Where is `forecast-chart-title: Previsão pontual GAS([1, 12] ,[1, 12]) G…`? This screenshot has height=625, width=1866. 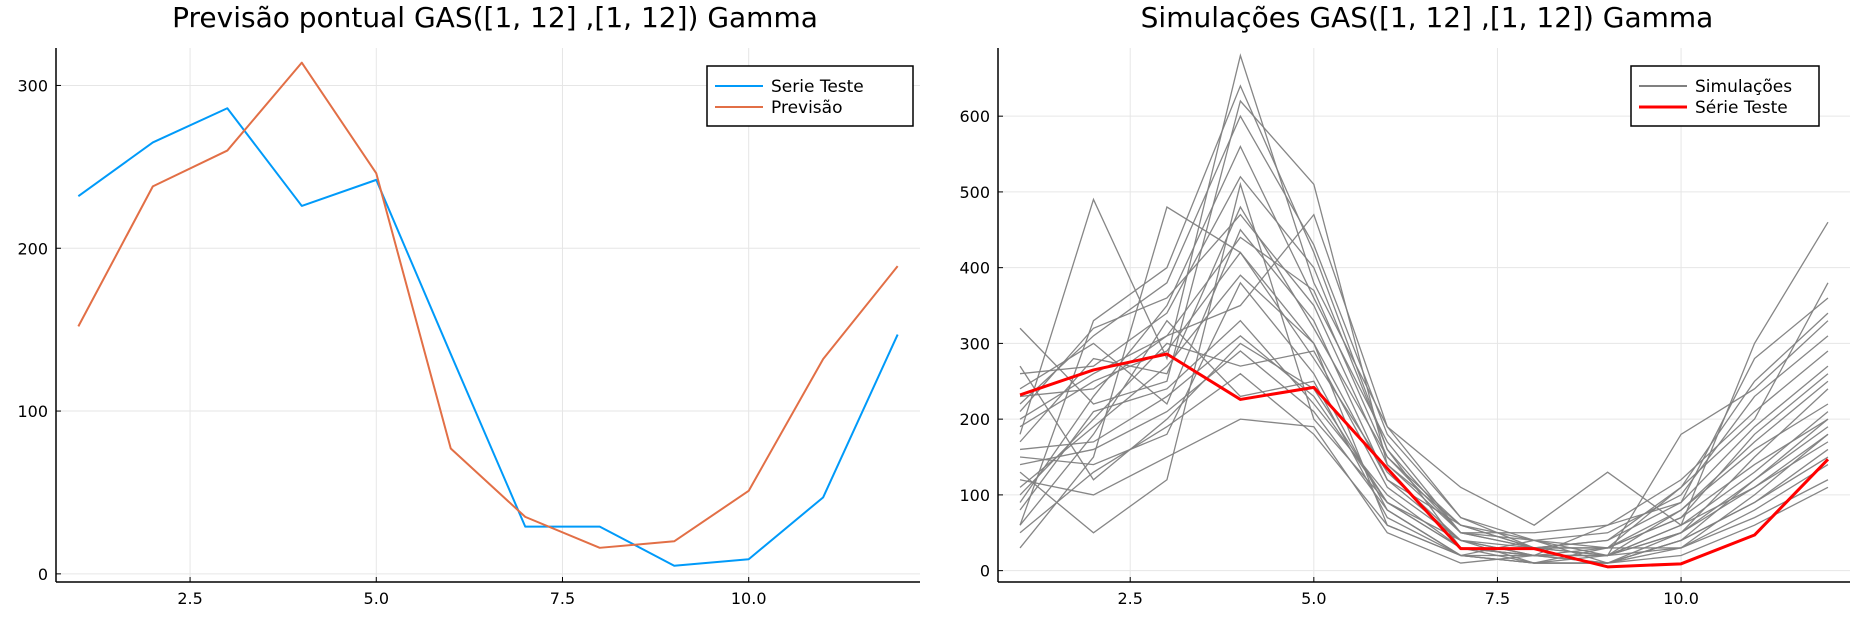
forecast-chart-title: Previsão pontual GAS([1, 12] ,[1, 12]) G… is located at coordinates (495, 17).